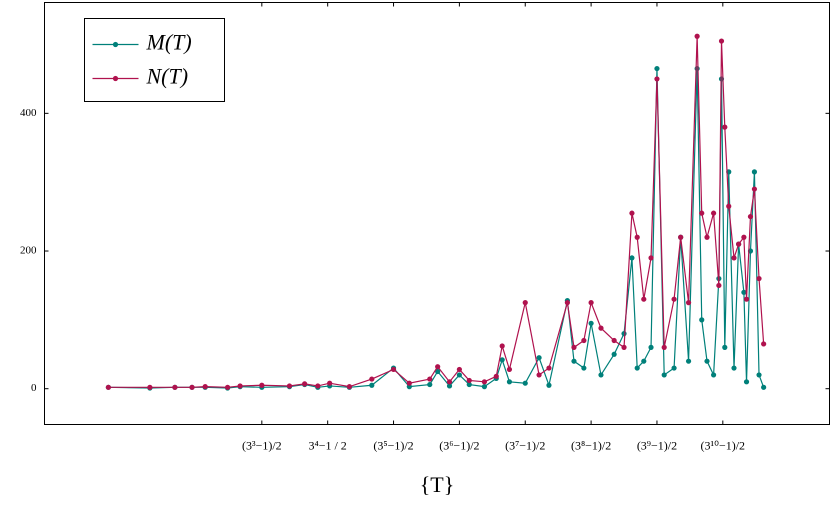 This screenshot has height=508, width=831. I want to click on x-tick-label: 3⁴−1 / 2, so click(328, 445).